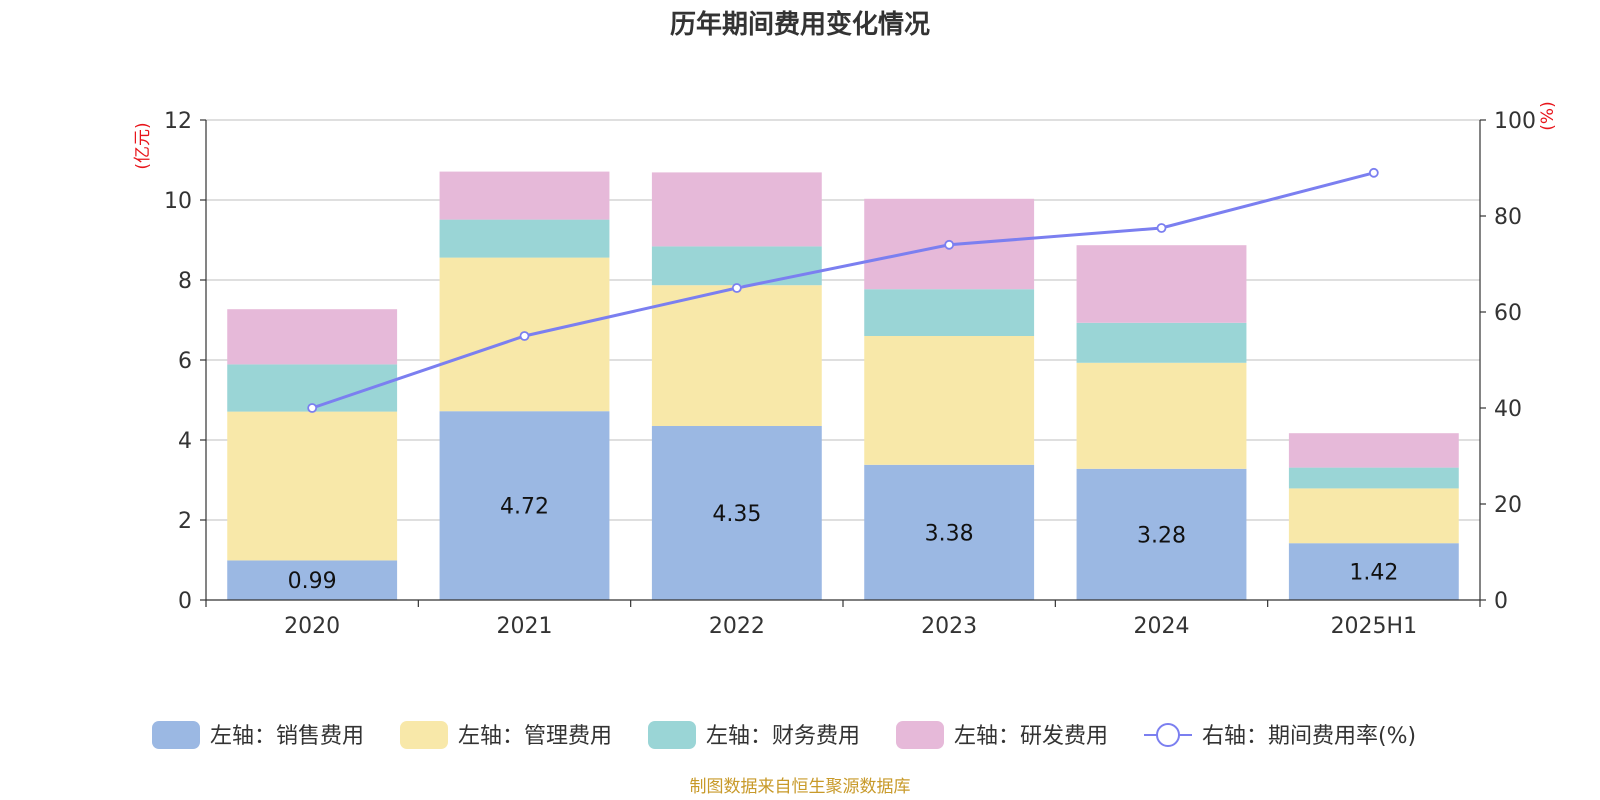  Describe the element at coordinates (535, 736) in the screenshot. I see `legend-label: 左轴：管理费用` at that location.